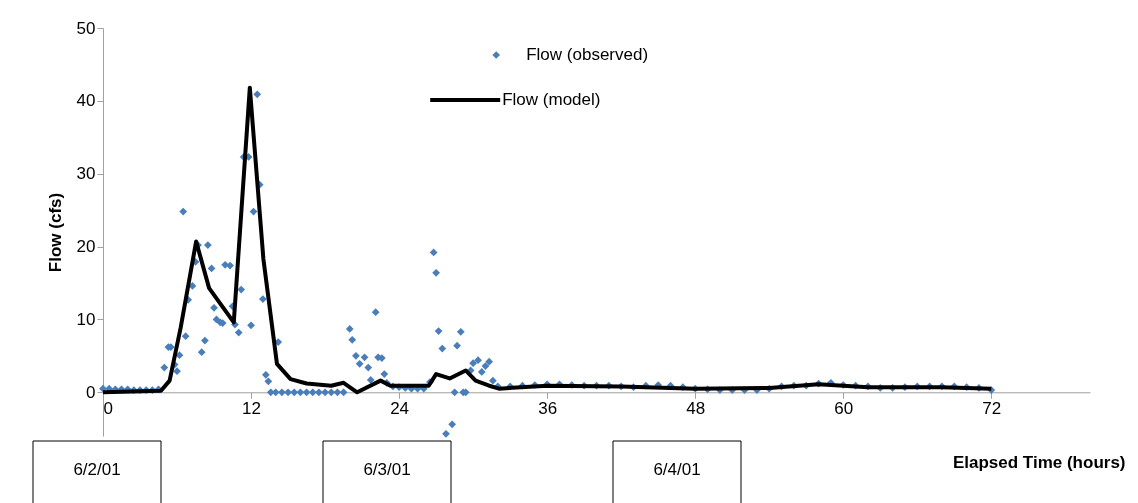 The width and height of the screenshot is (1138, 503). What do you see at coordinates (677, 469) in the screenshot?
I see `text: 6/4/01` at bounding box center [677, 469].